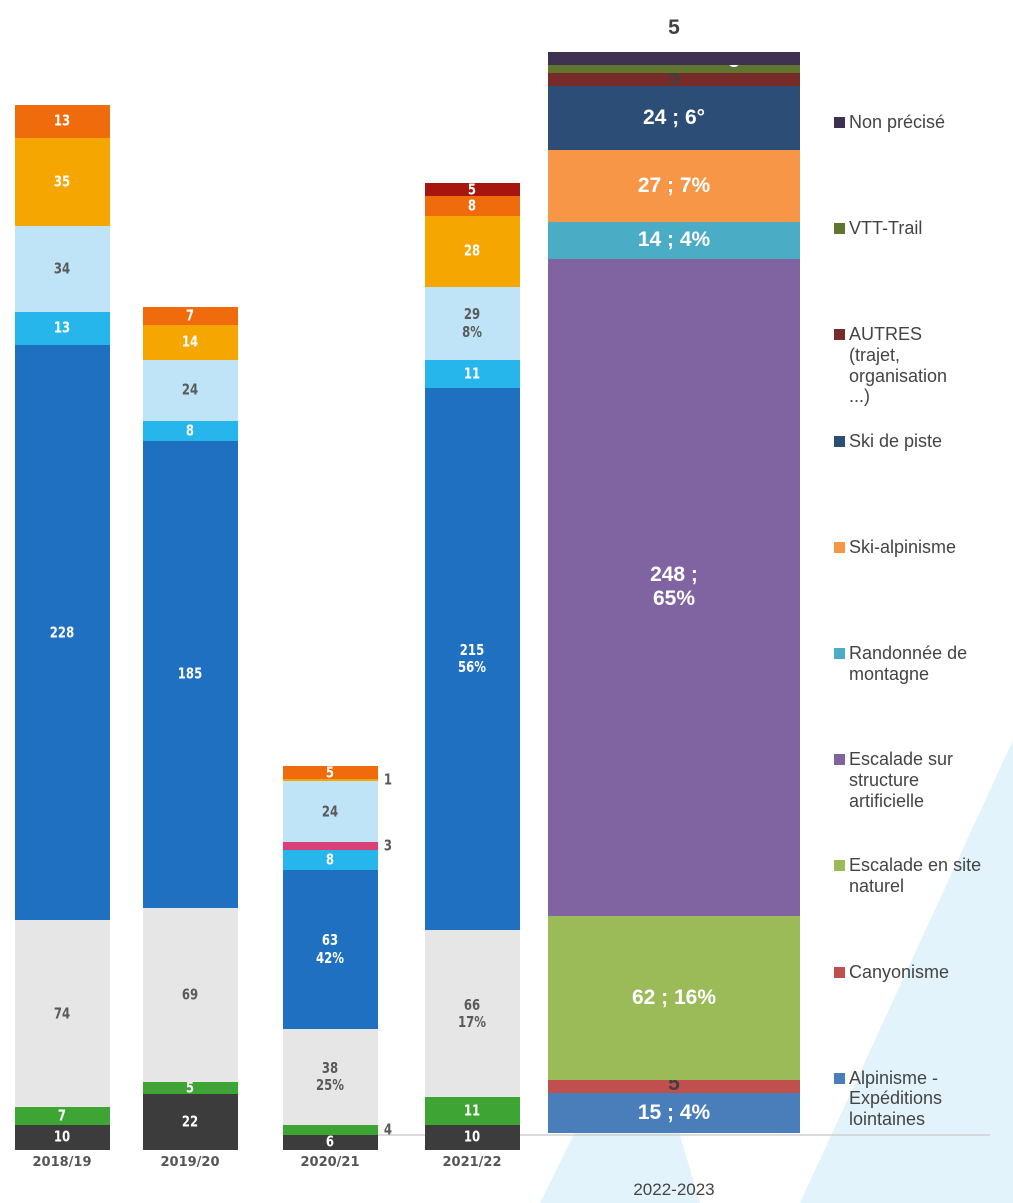 Image resolution: width=1013 pixels, height=1203 pixels. I want to click on data-label: 10, so click(62, 1136).